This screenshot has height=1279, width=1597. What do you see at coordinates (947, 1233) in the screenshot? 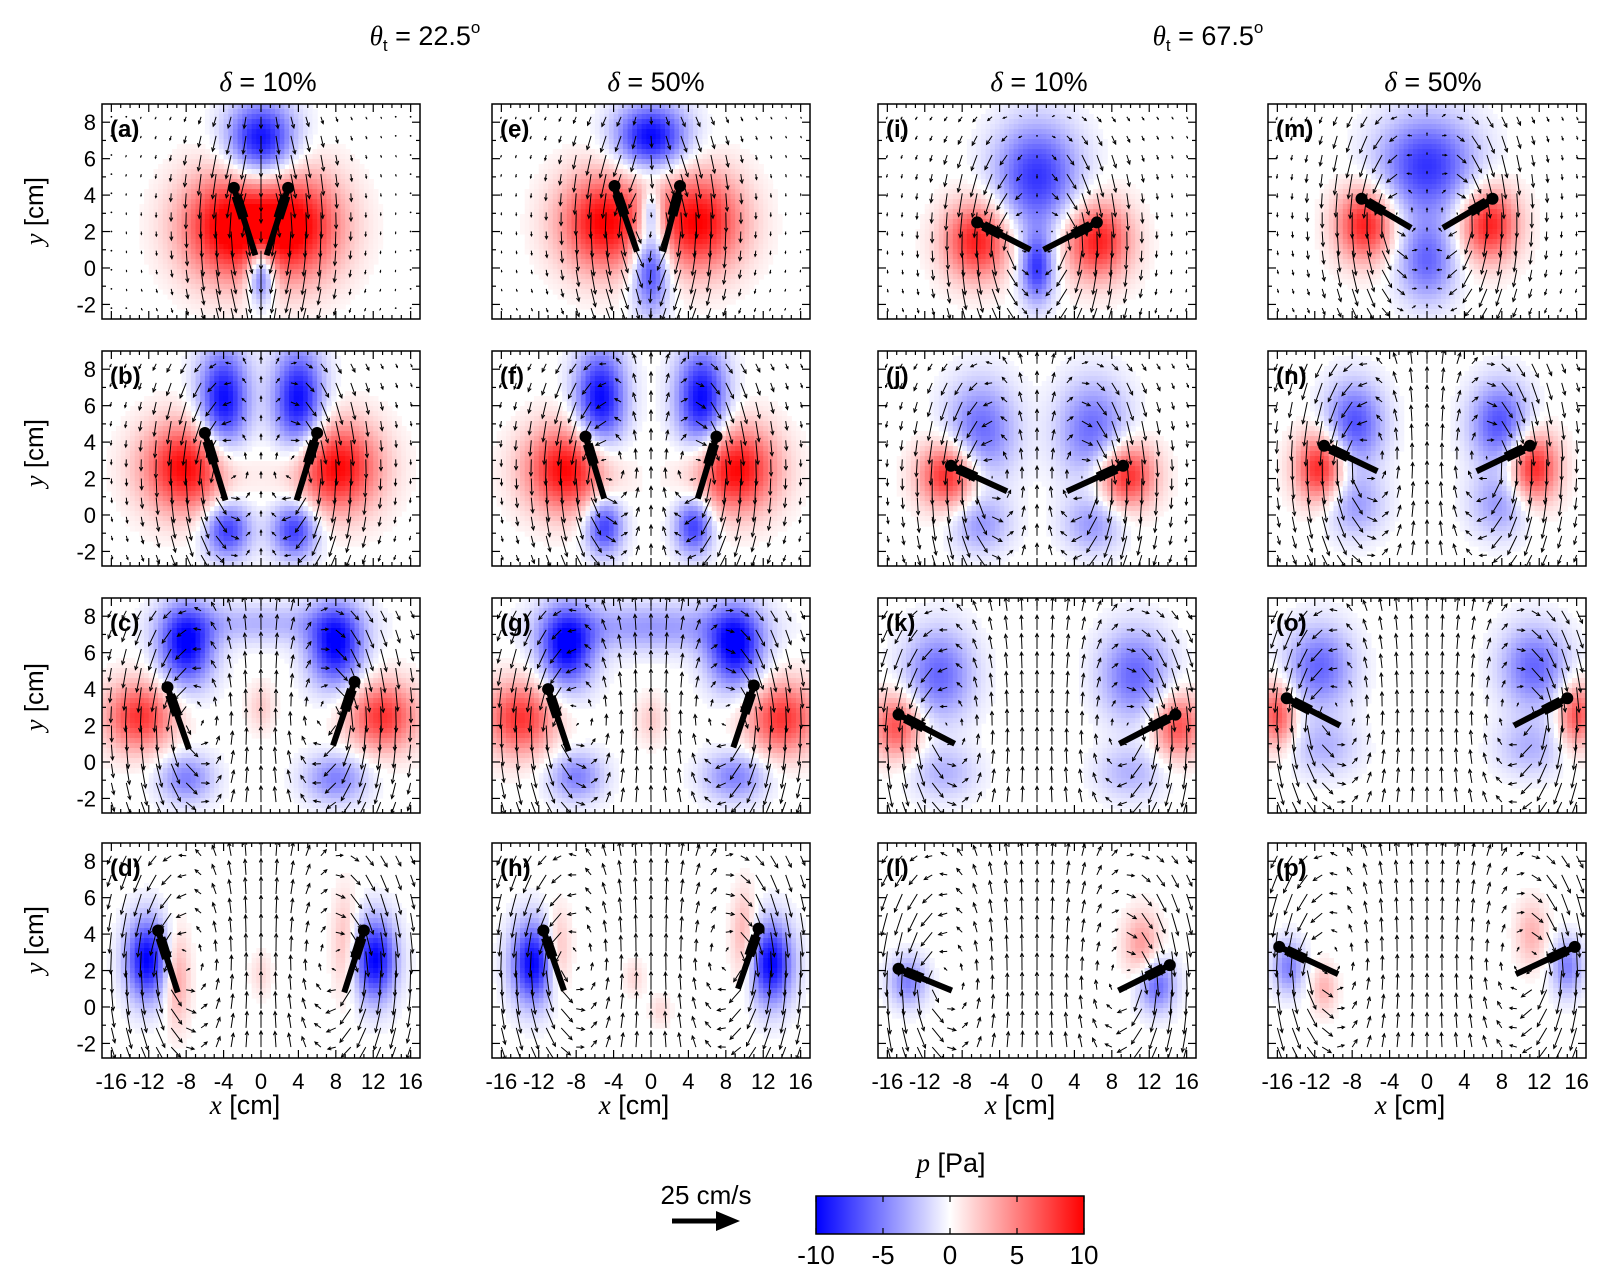
I see `colorbar-ticks: -10 -5 0 5 10` at bounding box center [947, 1233].